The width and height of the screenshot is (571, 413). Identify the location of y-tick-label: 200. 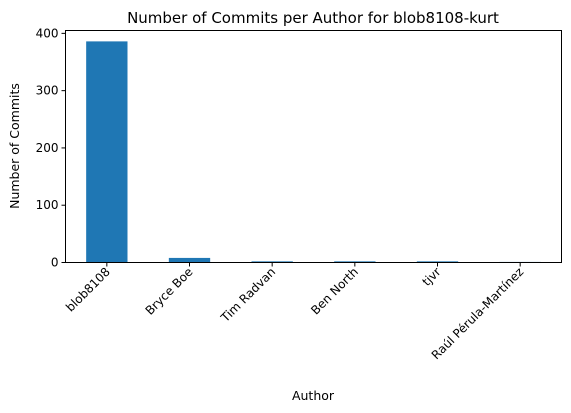
(47, 148).